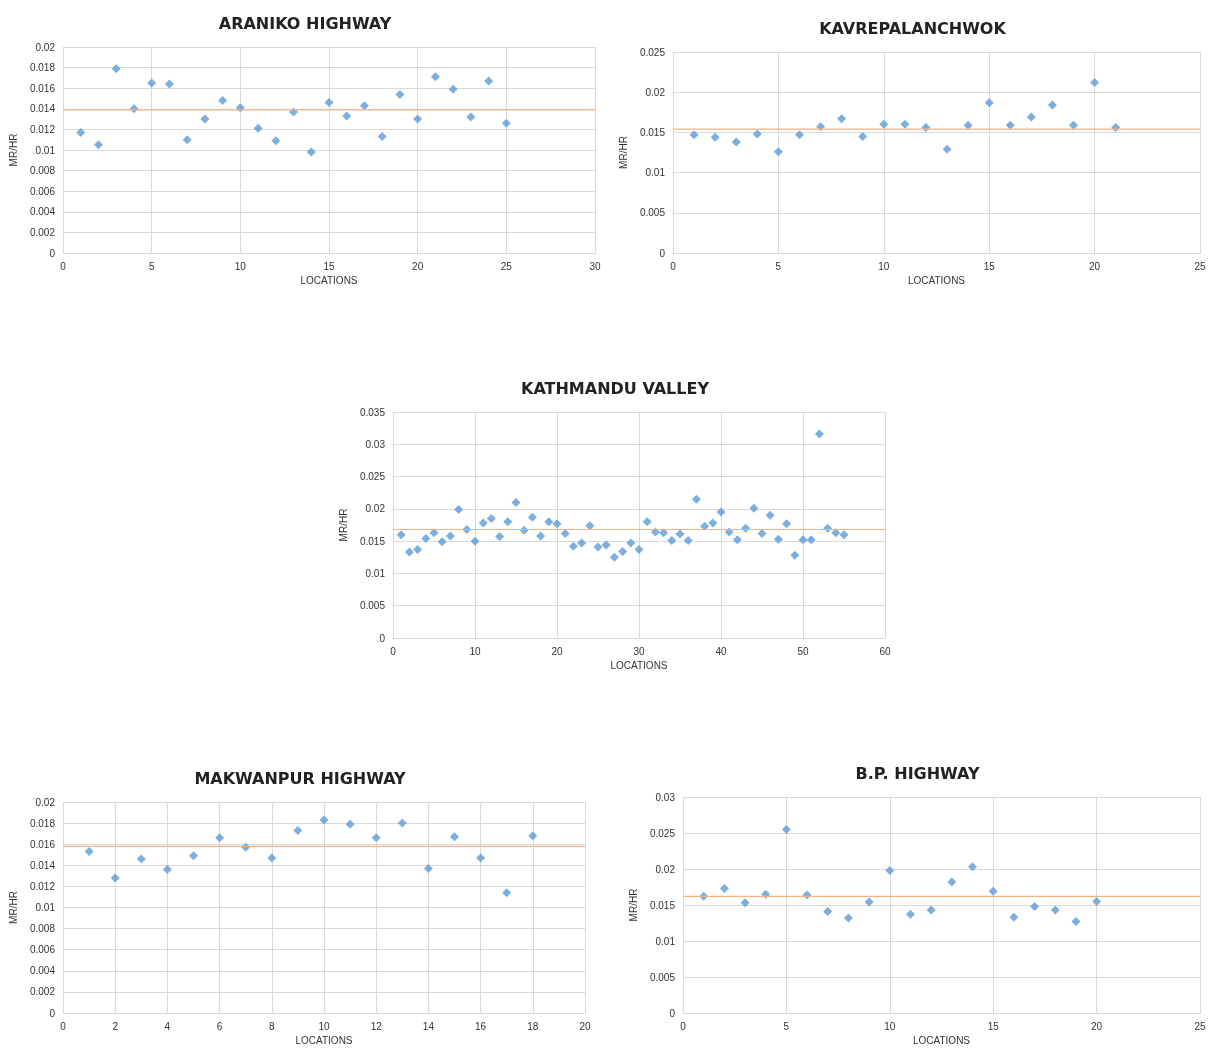 The image size is (1215, 1055). I want to click on y-tick-label: 0.005, so click(652, 213).